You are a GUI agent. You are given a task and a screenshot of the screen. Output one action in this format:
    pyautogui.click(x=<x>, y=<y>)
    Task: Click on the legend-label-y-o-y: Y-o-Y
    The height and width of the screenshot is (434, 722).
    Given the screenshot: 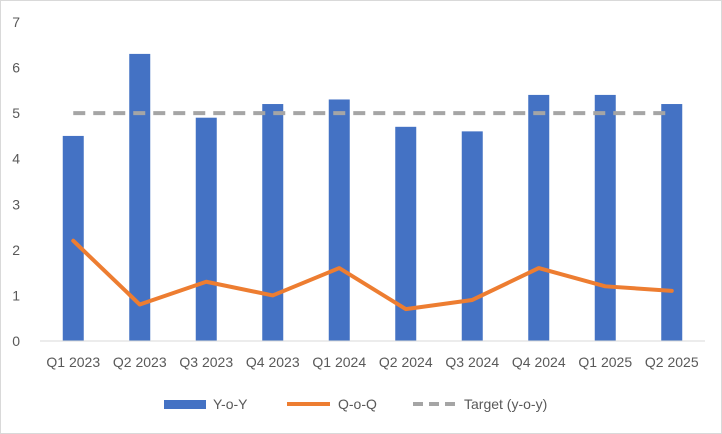 What is the action you would take?
    pyautogui.click(x=230, y=404)
    